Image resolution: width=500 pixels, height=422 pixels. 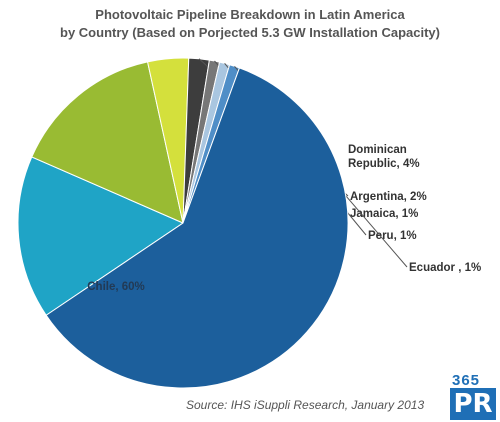 I want to click on slice-label: Argentina, 2%, so click(x=388, y=197).